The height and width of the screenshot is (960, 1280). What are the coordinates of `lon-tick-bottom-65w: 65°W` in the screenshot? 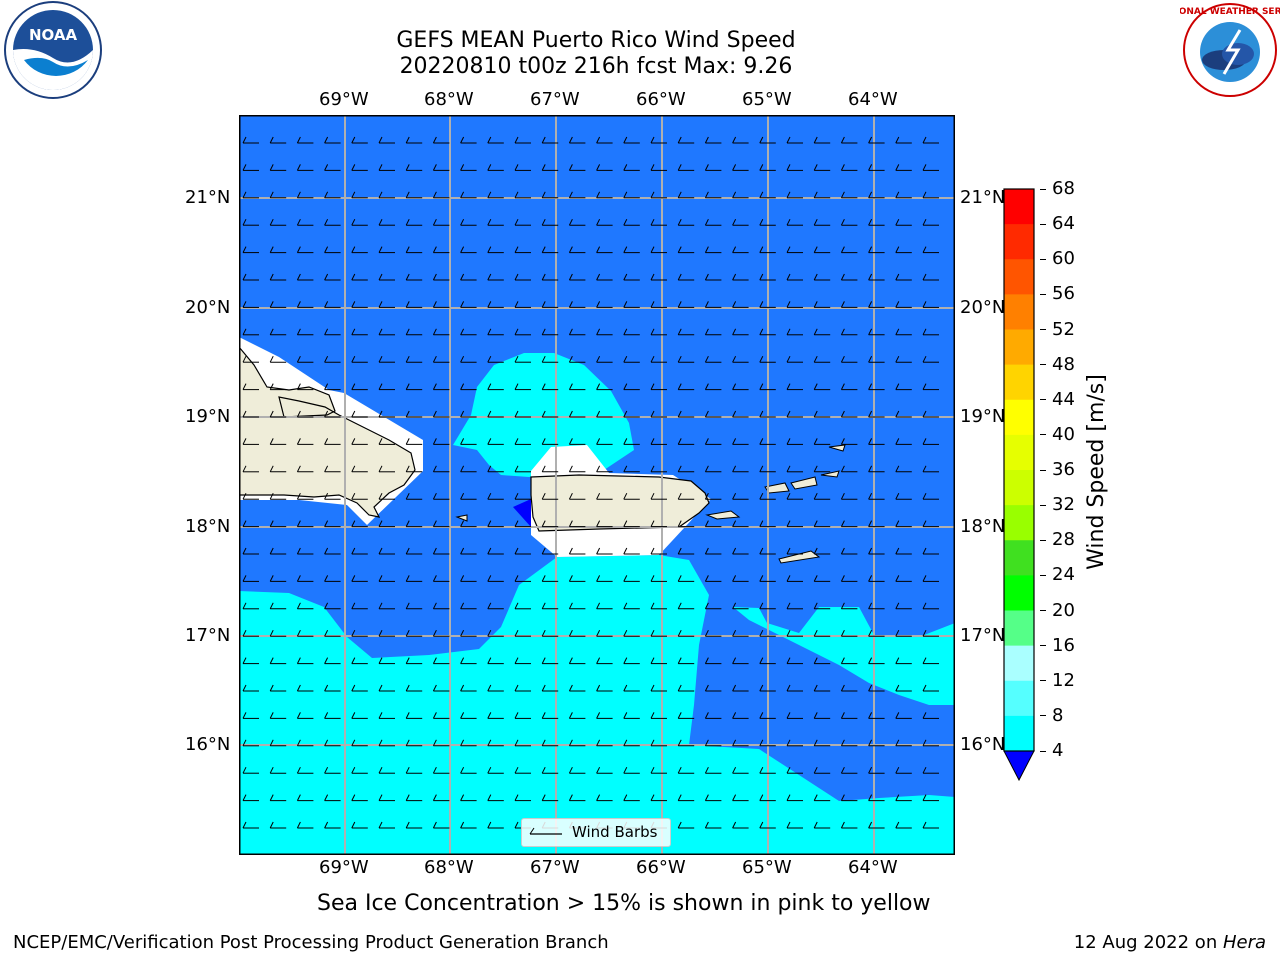 It's located at (767, 867).